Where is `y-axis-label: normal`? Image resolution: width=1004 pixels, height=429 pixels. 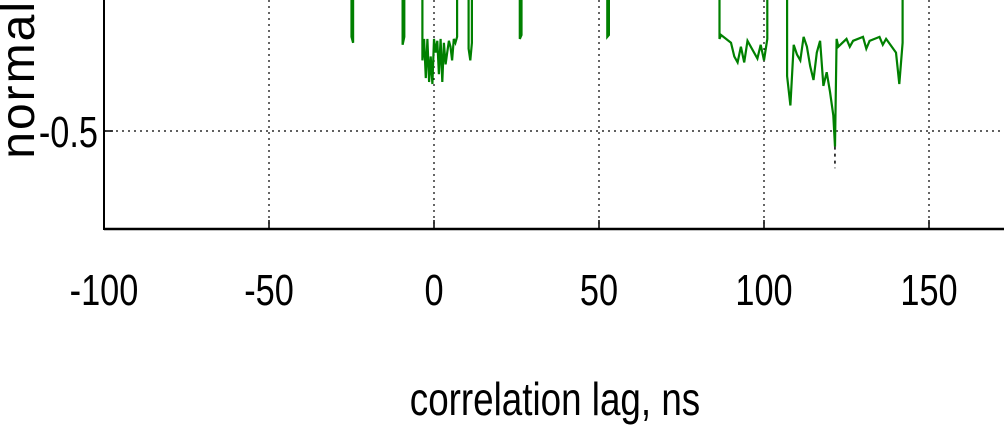 y-axis-label: normal is located at coordinates (22, 79).